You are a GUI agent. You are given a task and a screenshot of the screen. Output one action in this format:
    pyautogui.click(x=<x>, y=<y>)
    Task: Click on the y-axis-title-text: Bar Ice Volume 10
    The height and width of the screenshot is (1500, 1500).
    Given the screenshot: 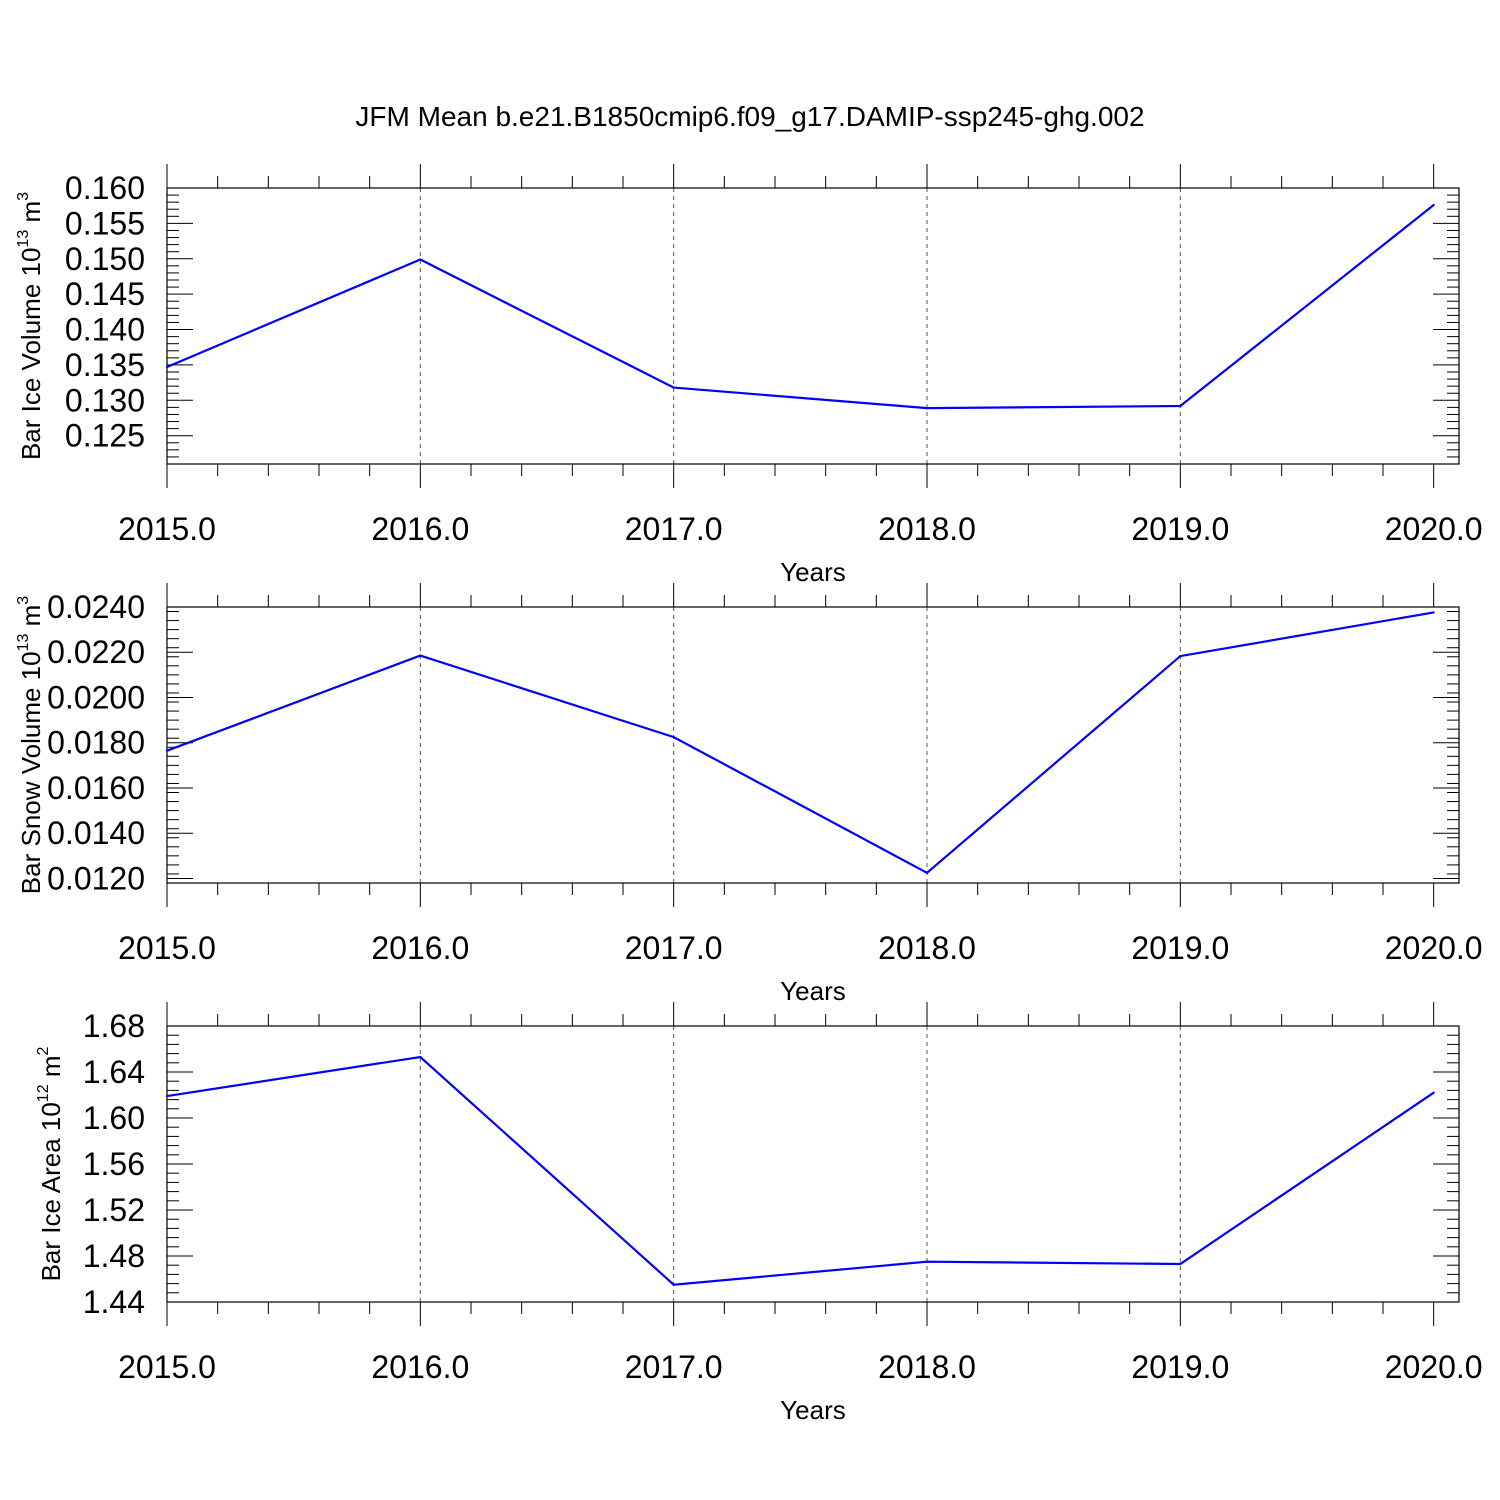 What is the action you would take?
    pyautogui.click(x=31, y=354)
    